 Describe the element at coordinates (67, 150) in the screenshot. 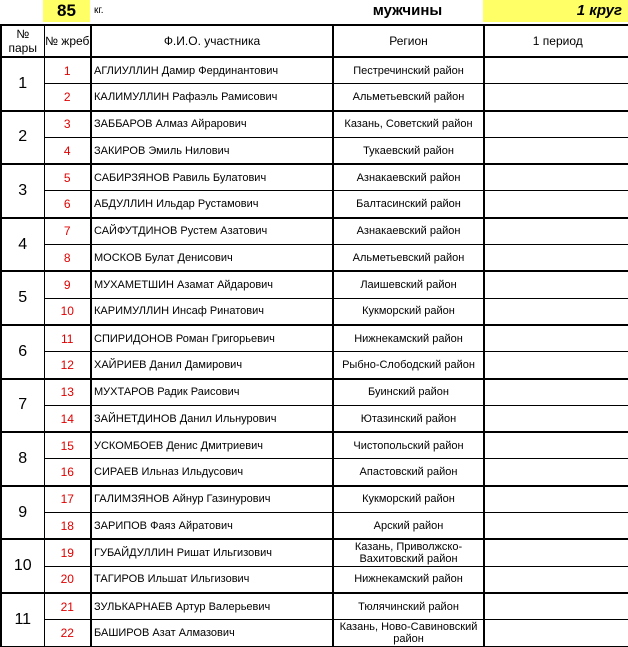

I see `draw-number: 4` at that location.